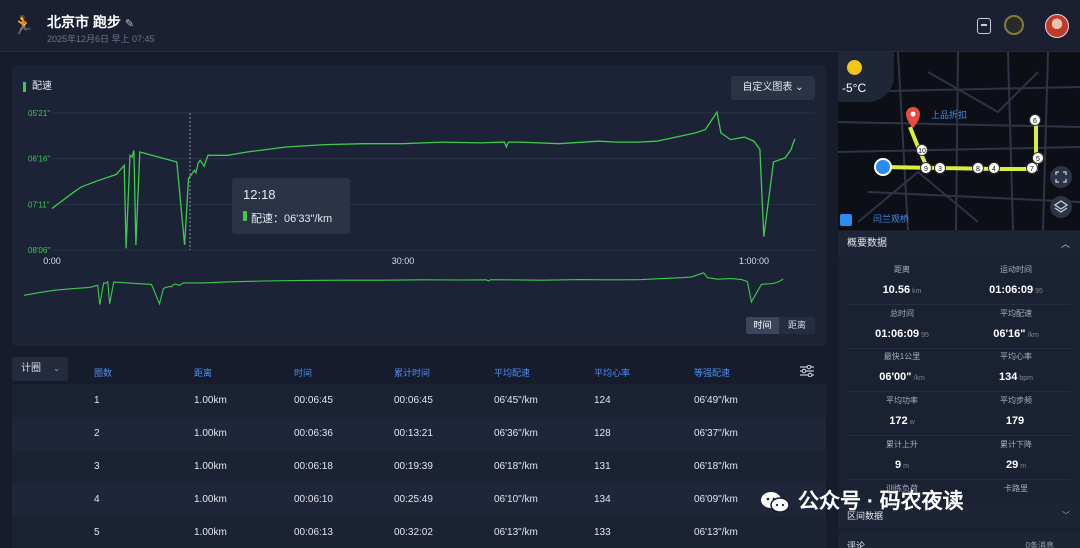  What do you see at coordinates (846, 220) in the screenshot?
I see `map-logo-icon` at bounding box center [846, 220].